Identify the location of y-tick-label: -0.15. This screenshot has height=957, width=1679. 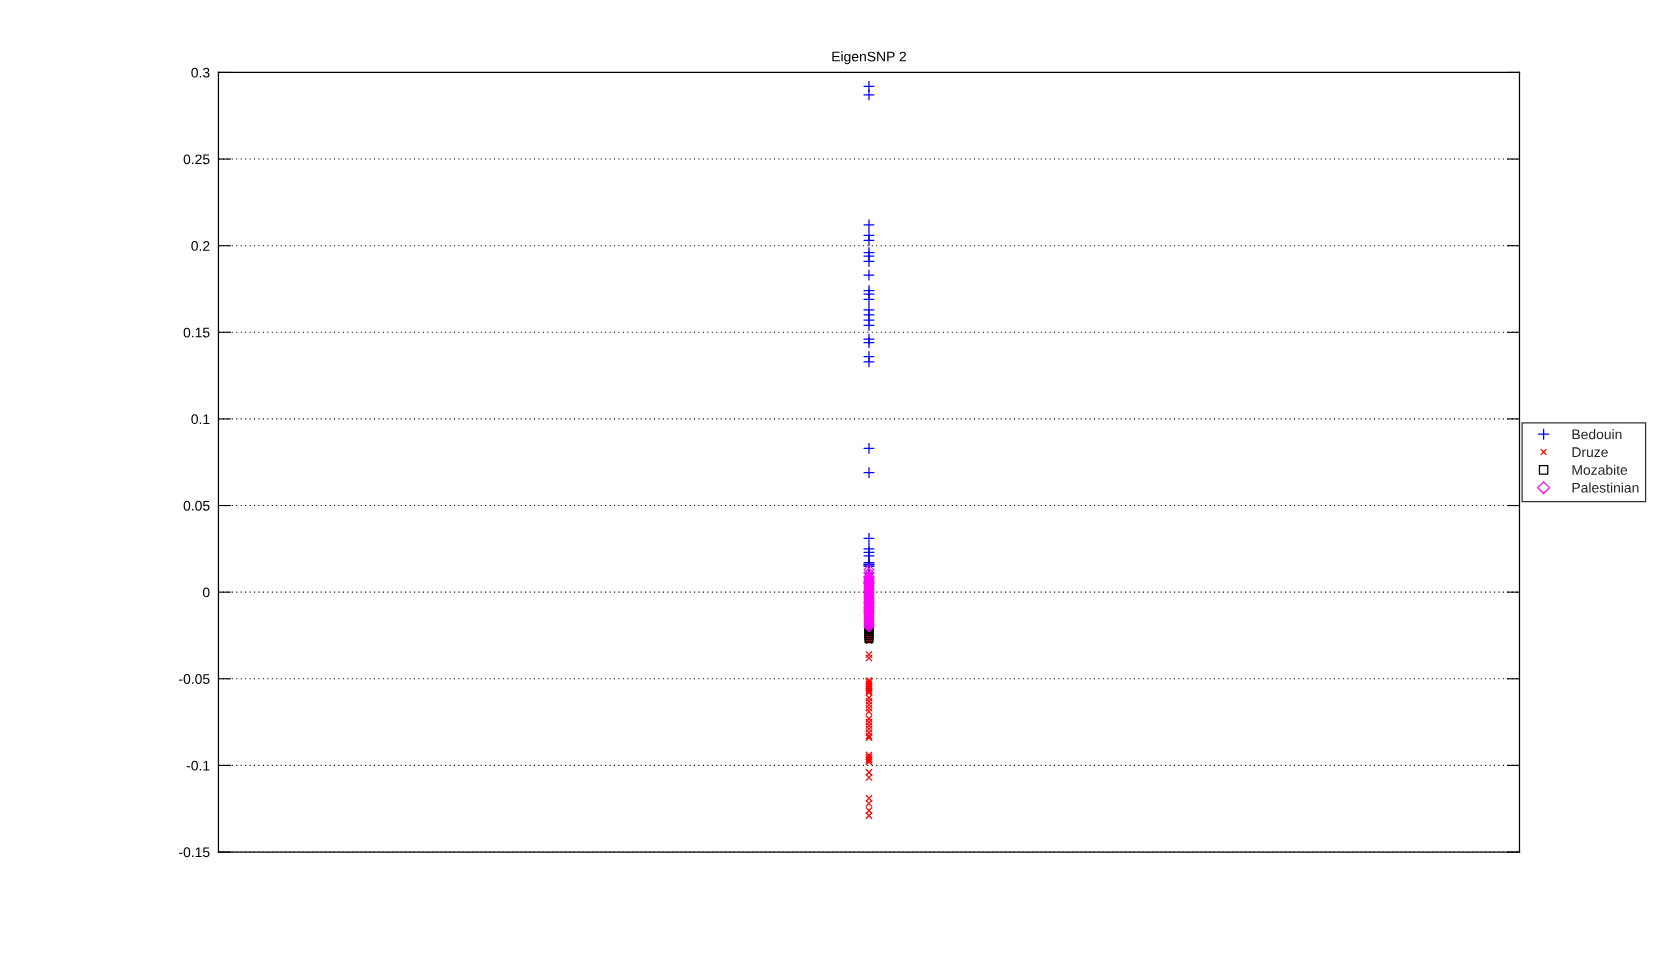
(194, 852).